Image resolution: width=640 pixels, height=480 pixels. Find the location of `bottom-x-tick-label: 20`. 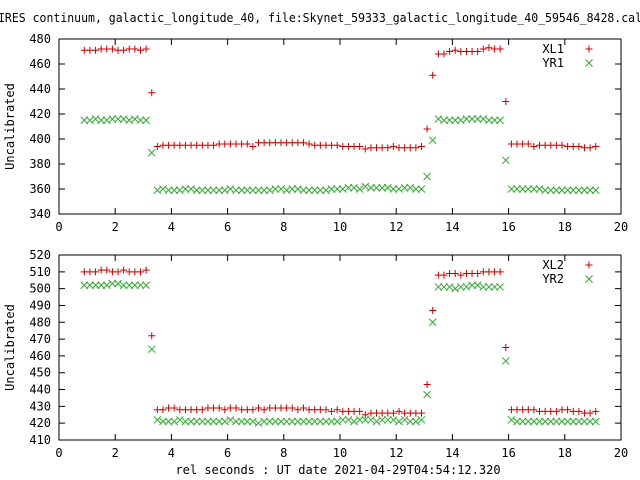

bottom-x-tick-label: 20 is located at coordinates (621, 453).